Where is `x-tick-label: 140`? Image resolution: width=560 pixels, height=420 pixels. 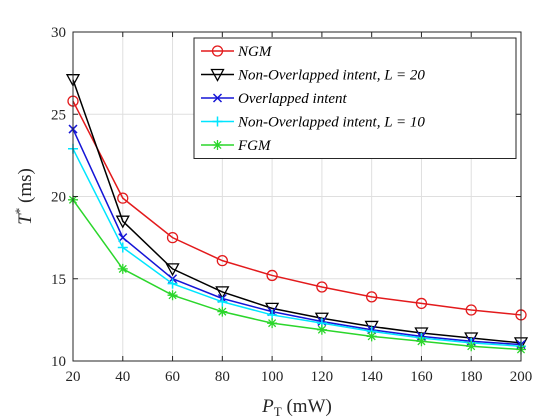 x-tick-label: 140 is located at coordinates (371, 377).